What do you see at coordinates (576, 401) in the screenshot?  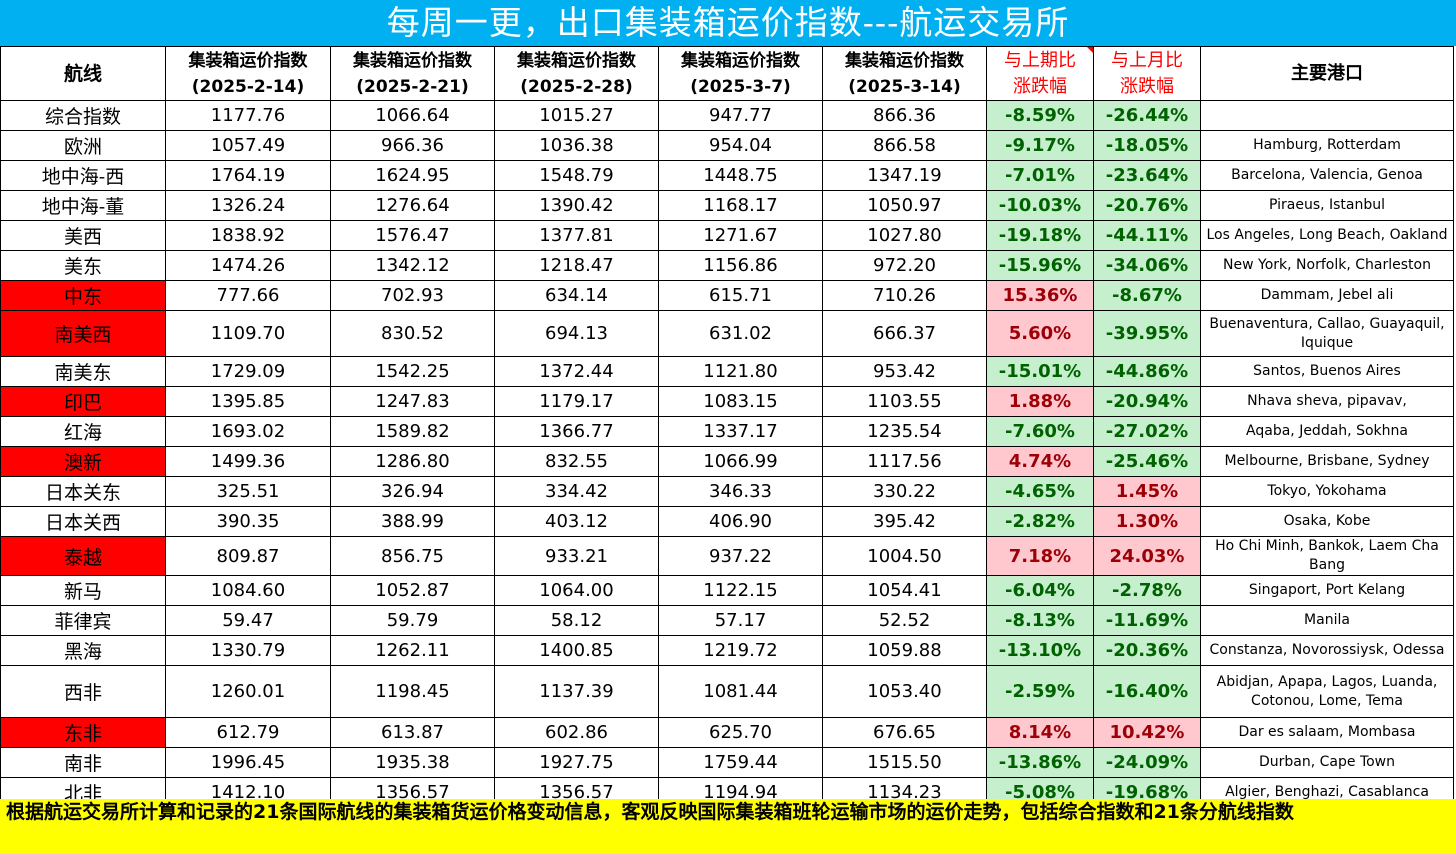 I see `index-value: 1179.17` at bounding box center [576, 401].